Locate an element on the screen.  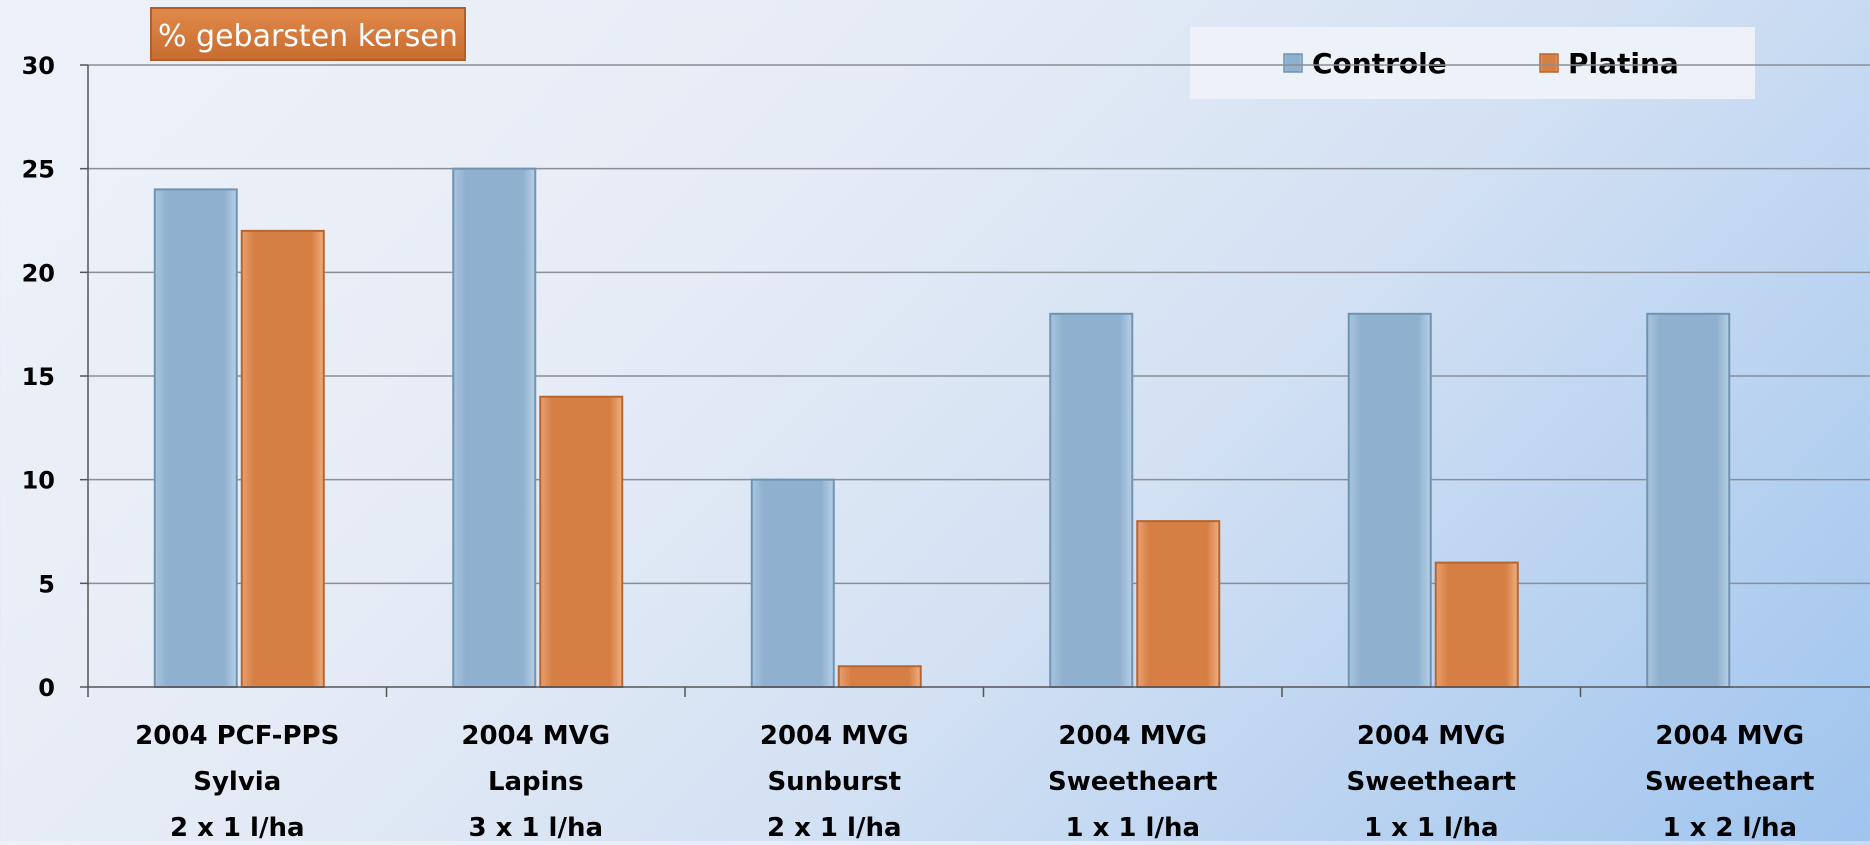
legend-swatch-controle is located at coordinates (1293, 63).